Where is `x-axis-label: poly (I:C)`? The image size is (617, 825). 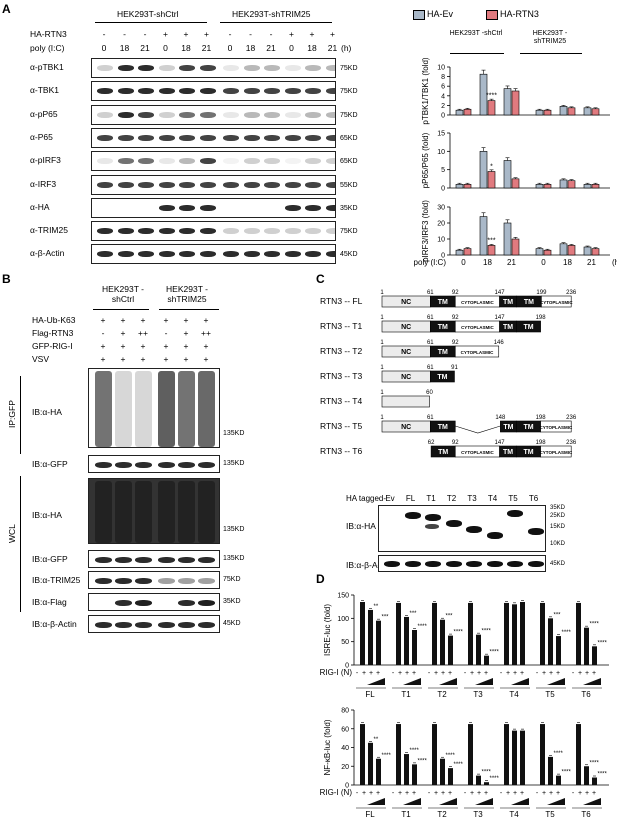
x-axis-label: poly (I:C) is located at coordinates (430, 262).